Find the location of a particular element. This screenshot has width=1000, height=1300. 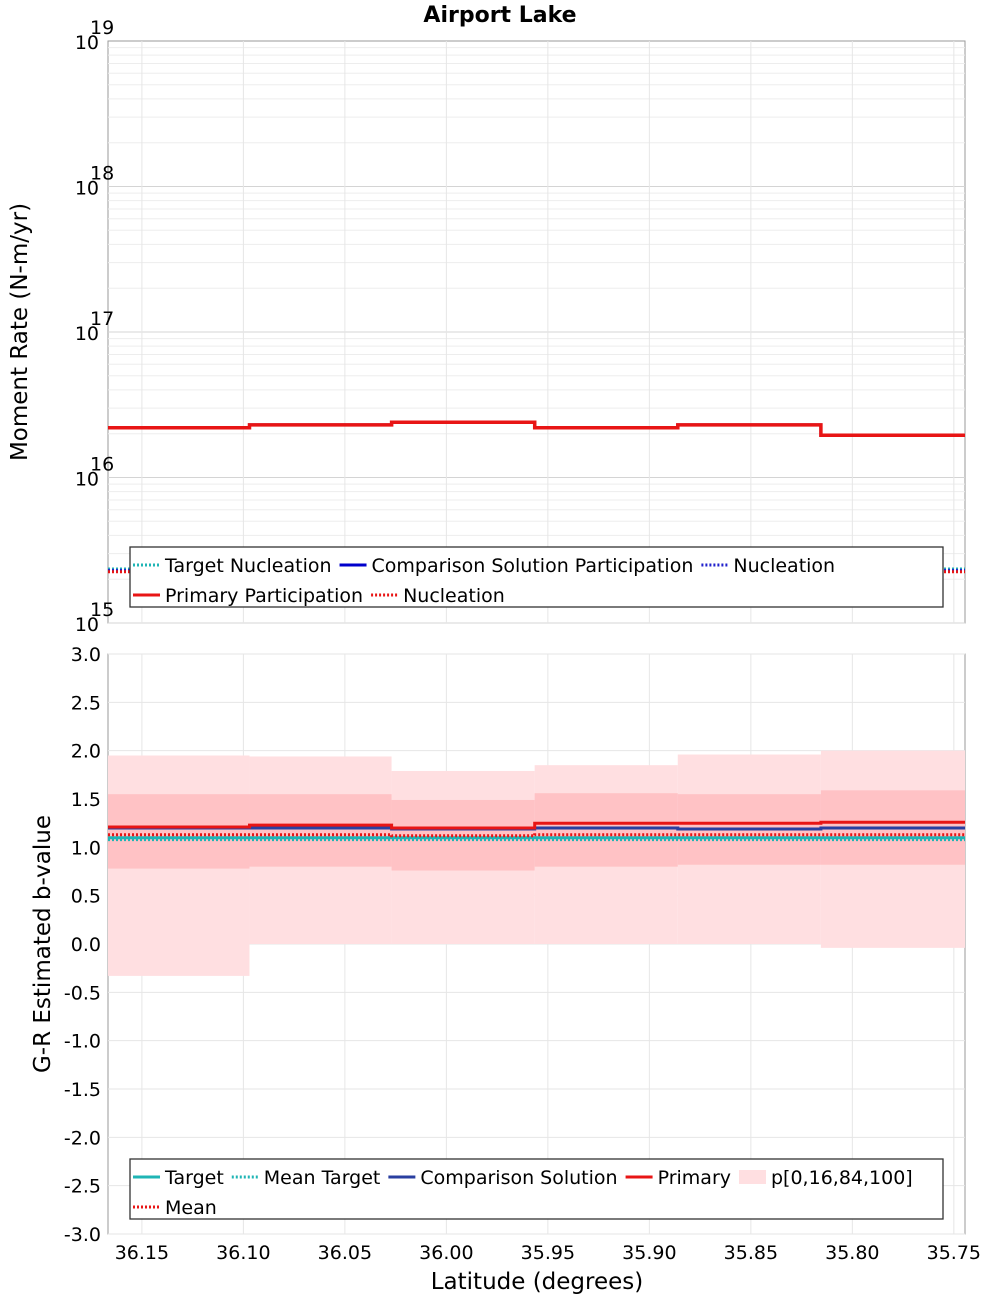

legend-swatch is located at coordinates (752, 1177).